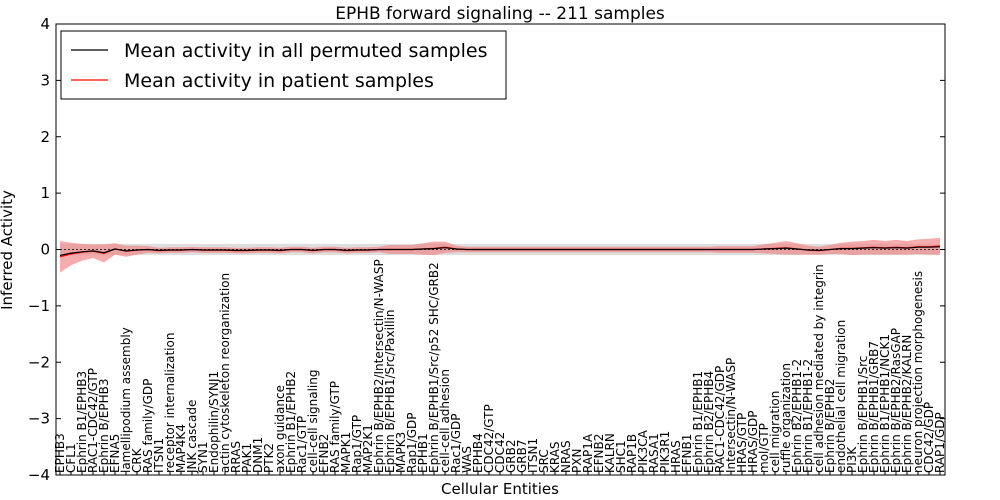 Image resolution: width=1000 pixels, height=500 pixels. Describe the element at coordinates (335, 427) in the screenshot. I see `x-tick-label: RAS family/GTP` at that location.